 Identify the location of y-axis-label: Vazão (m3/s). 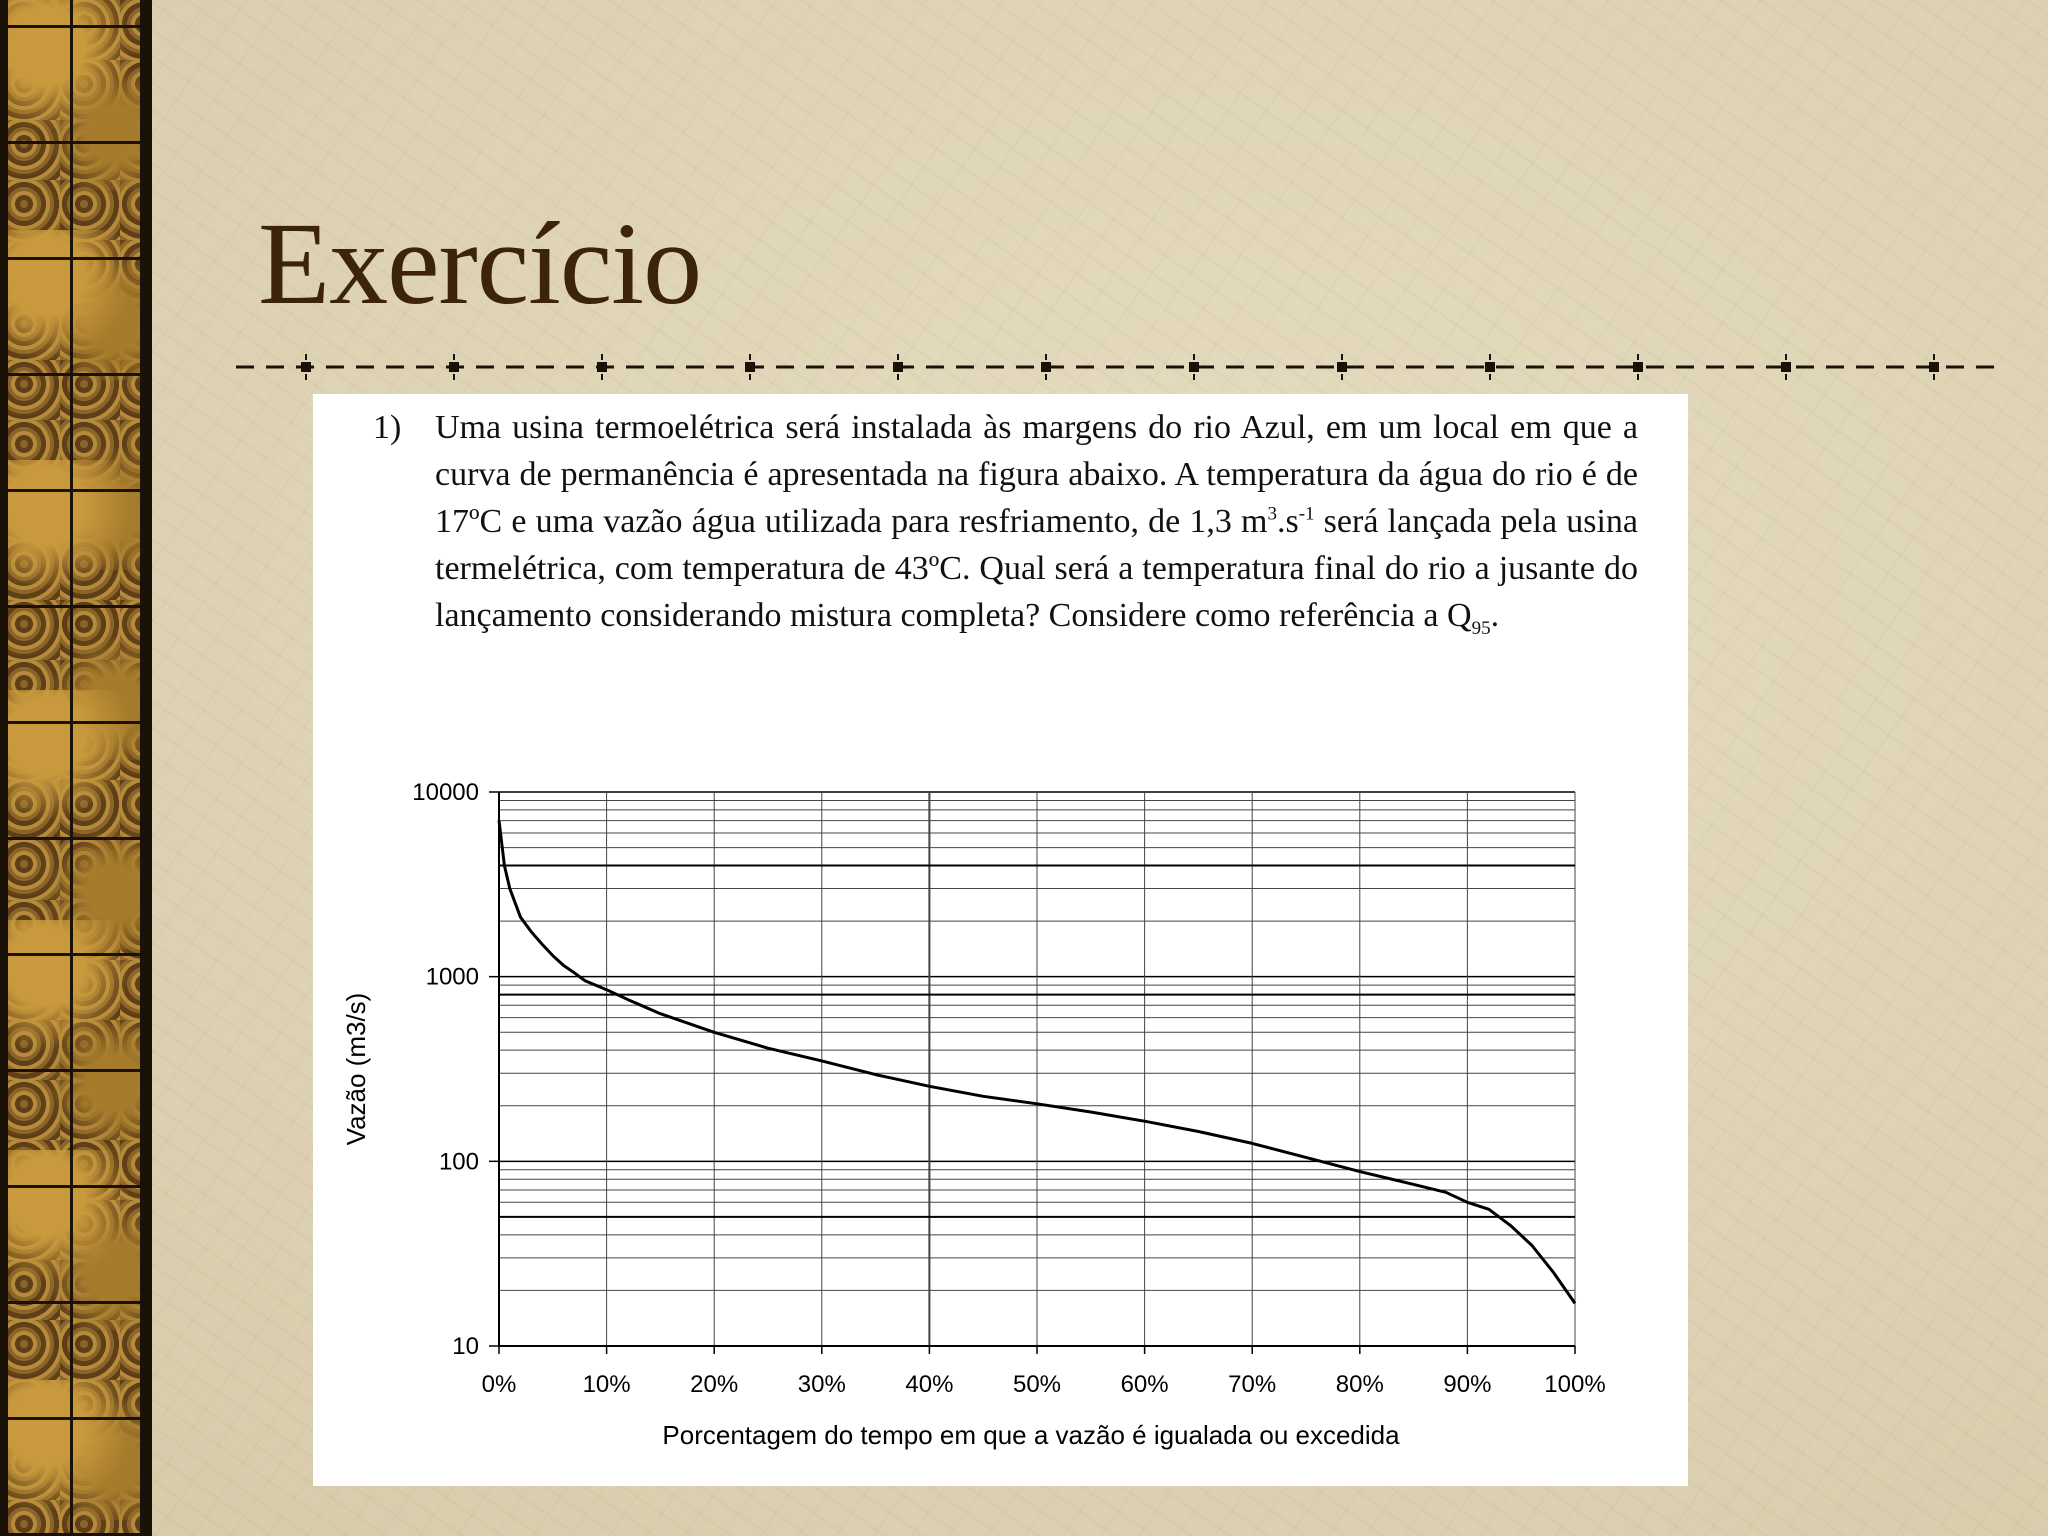
(356, 1069).